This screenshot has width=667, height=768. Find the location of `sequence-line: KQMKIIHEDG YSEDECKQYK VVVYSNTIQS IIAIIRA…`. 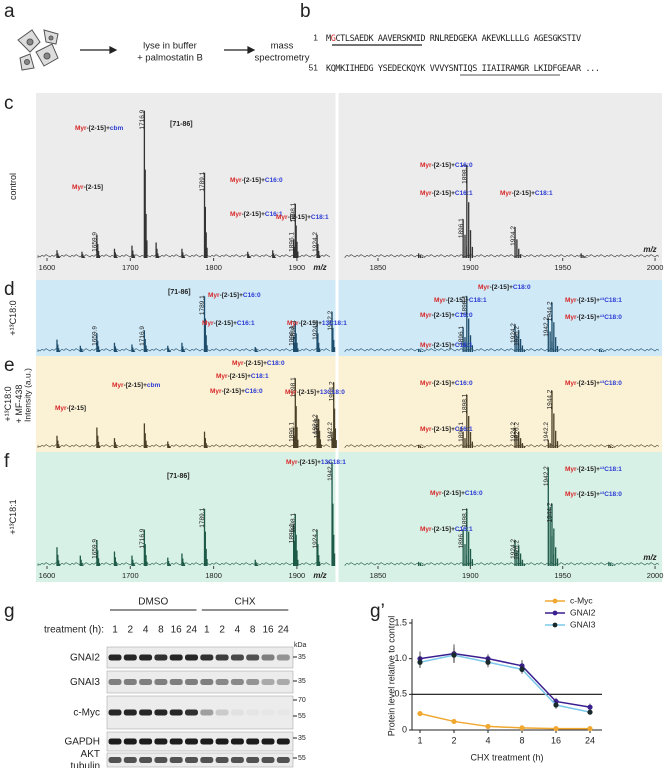

sequence-line: KQMKIIHEDG YSEDECKQYK VVVYSNTIQS IIAIIRA… is located at coordinates (463, 69).